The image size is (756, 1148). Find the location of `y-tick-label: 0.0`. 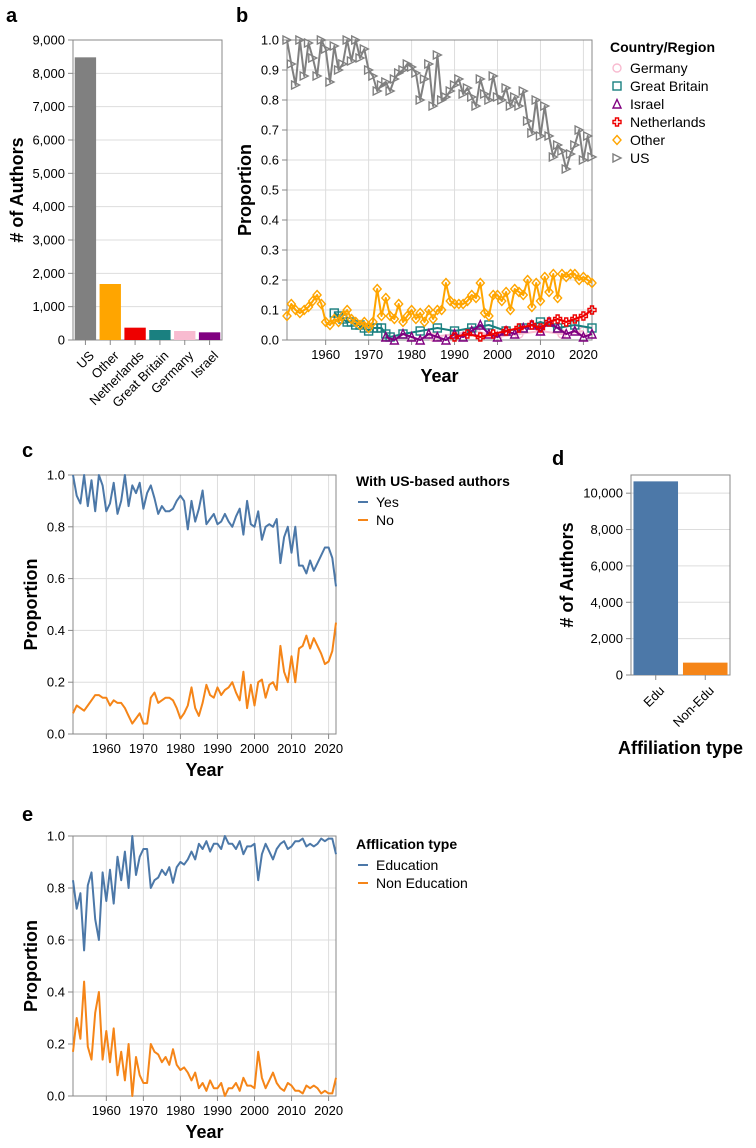

y-tick-label: 0.0 is located at coordinates (56, 734).